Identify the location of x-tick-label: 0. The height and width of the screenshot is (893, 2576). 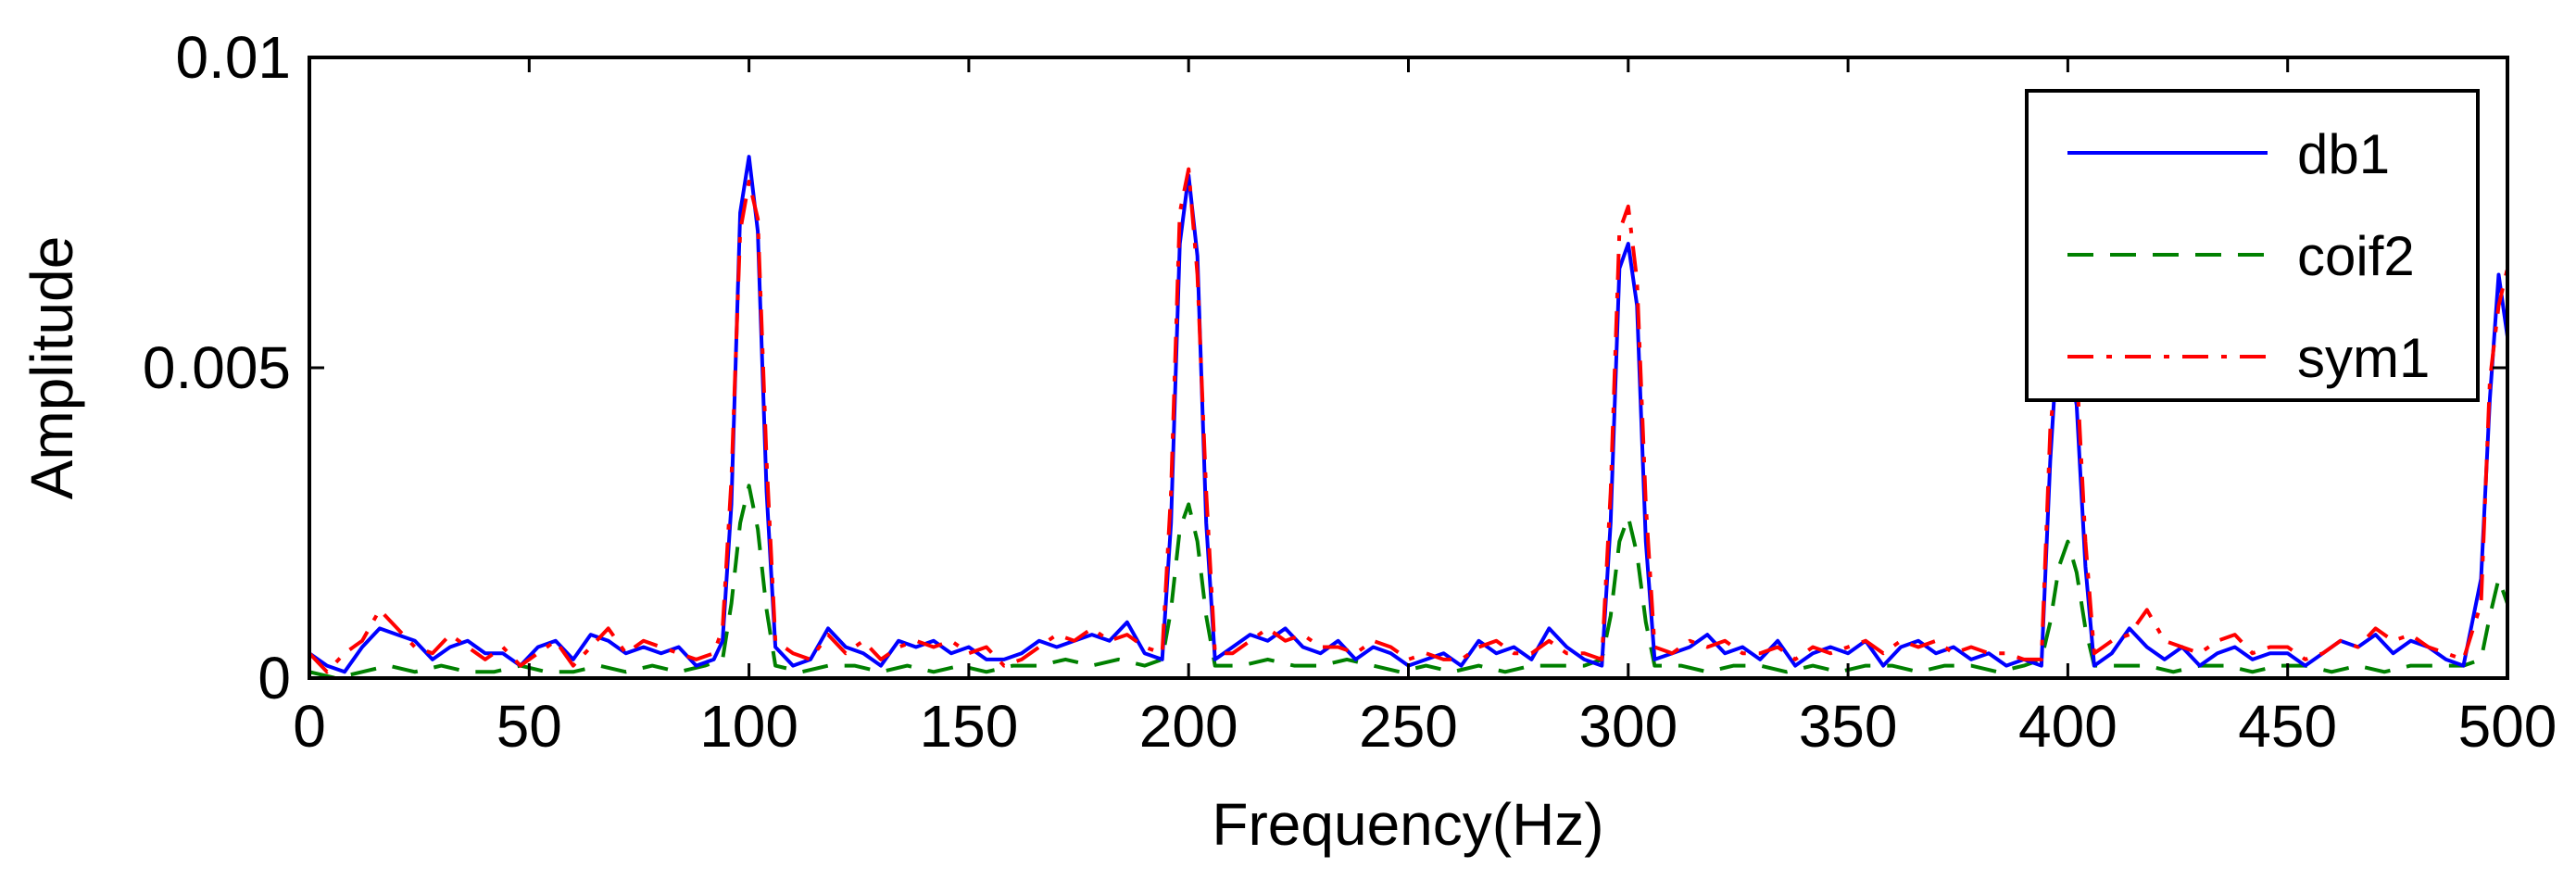
(309, 726).